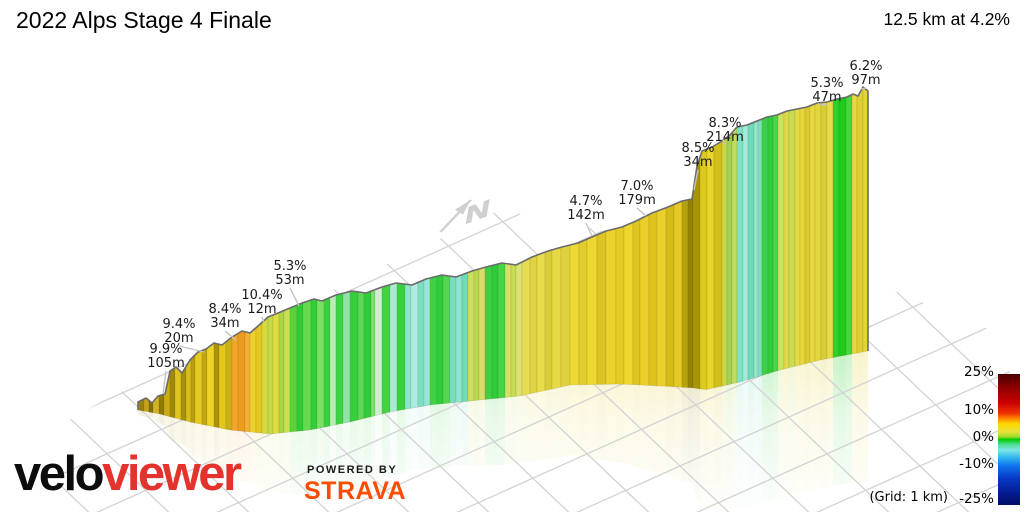 This screenshot has height=512, width=1024. What do you see at coordinates (144, 20) in the screenshot?
I see `page-title: 2022 Alps Stage 4 Finale` at bounding box center [144, 20].